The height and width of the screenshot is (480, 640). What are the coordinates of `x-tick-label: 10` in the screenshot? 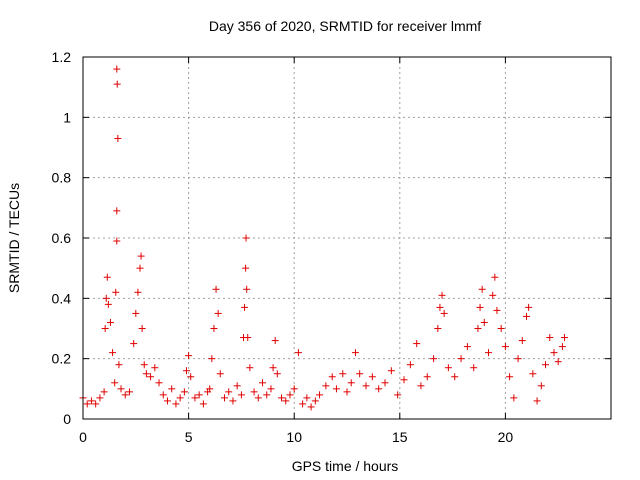 It's located at (294, 437).